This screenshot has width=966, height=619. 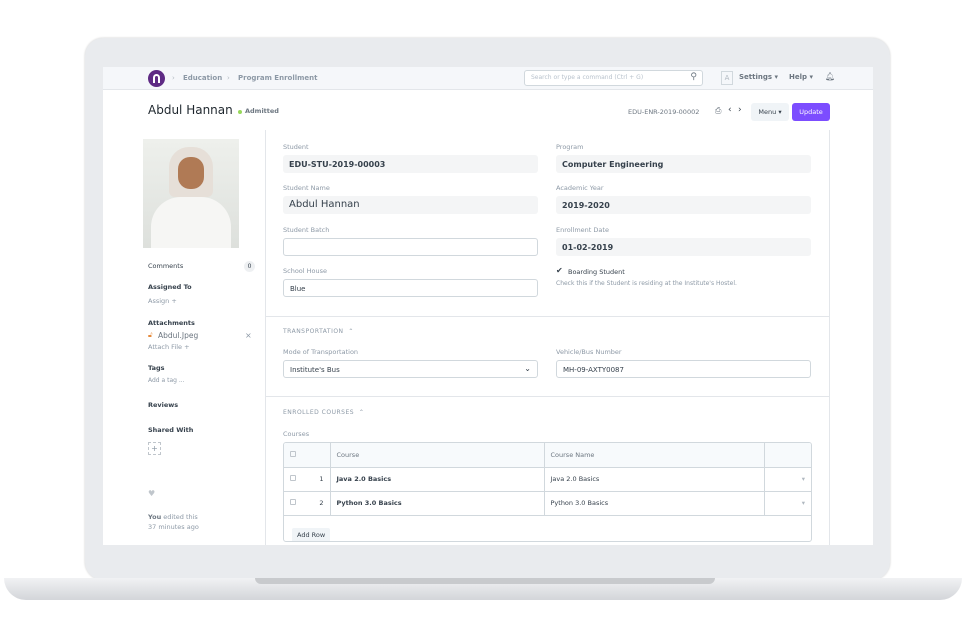 I want to click on tags-heading: Tags, so click(x=156, y=368).